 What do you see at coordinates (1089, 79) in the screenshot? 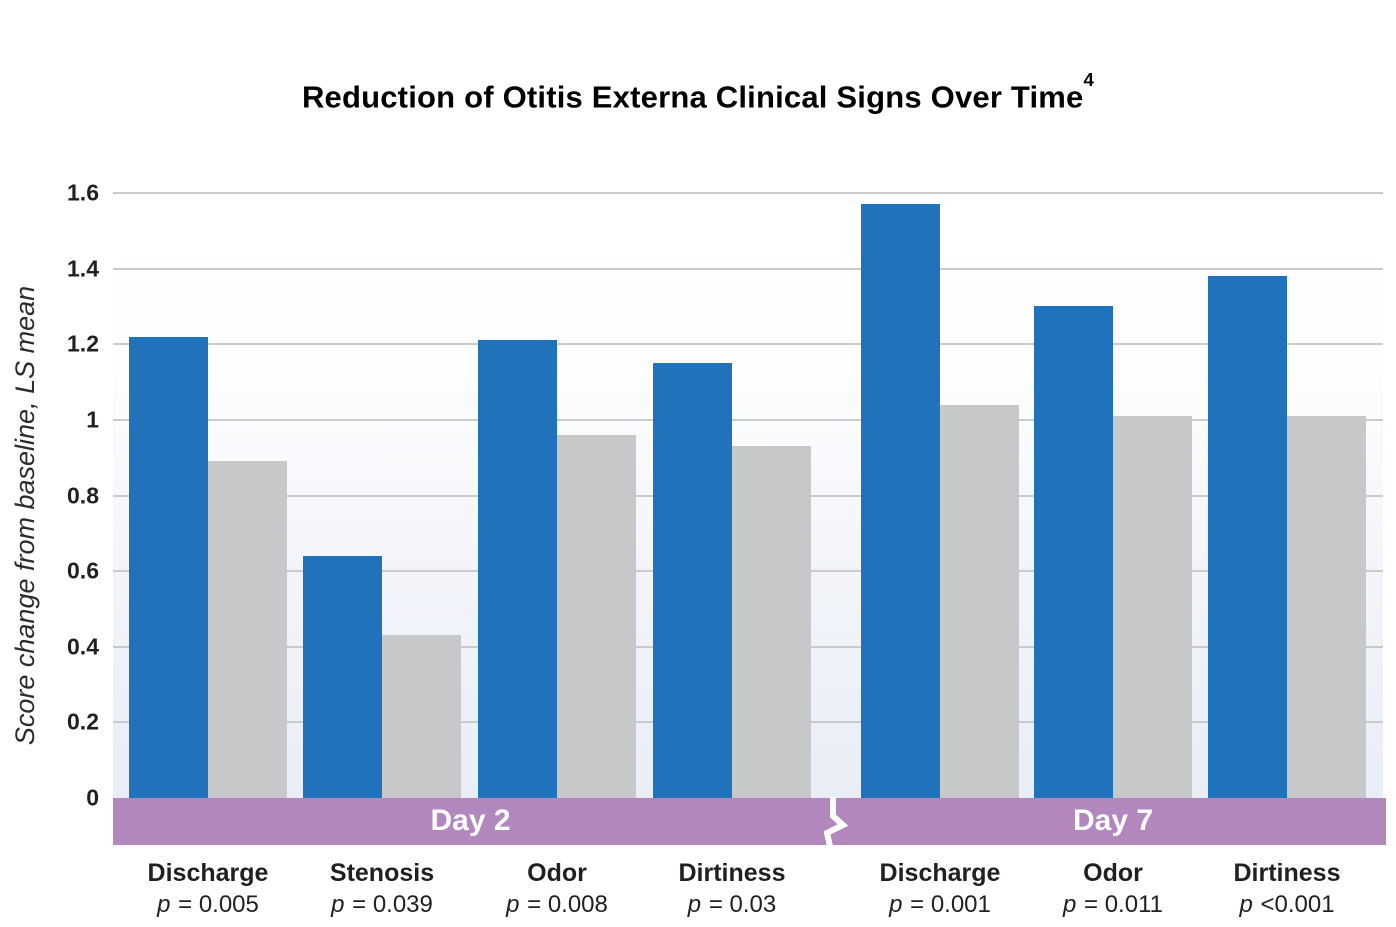
I see `chart-title-superscript: 4` at bounding box center [1089, 79].